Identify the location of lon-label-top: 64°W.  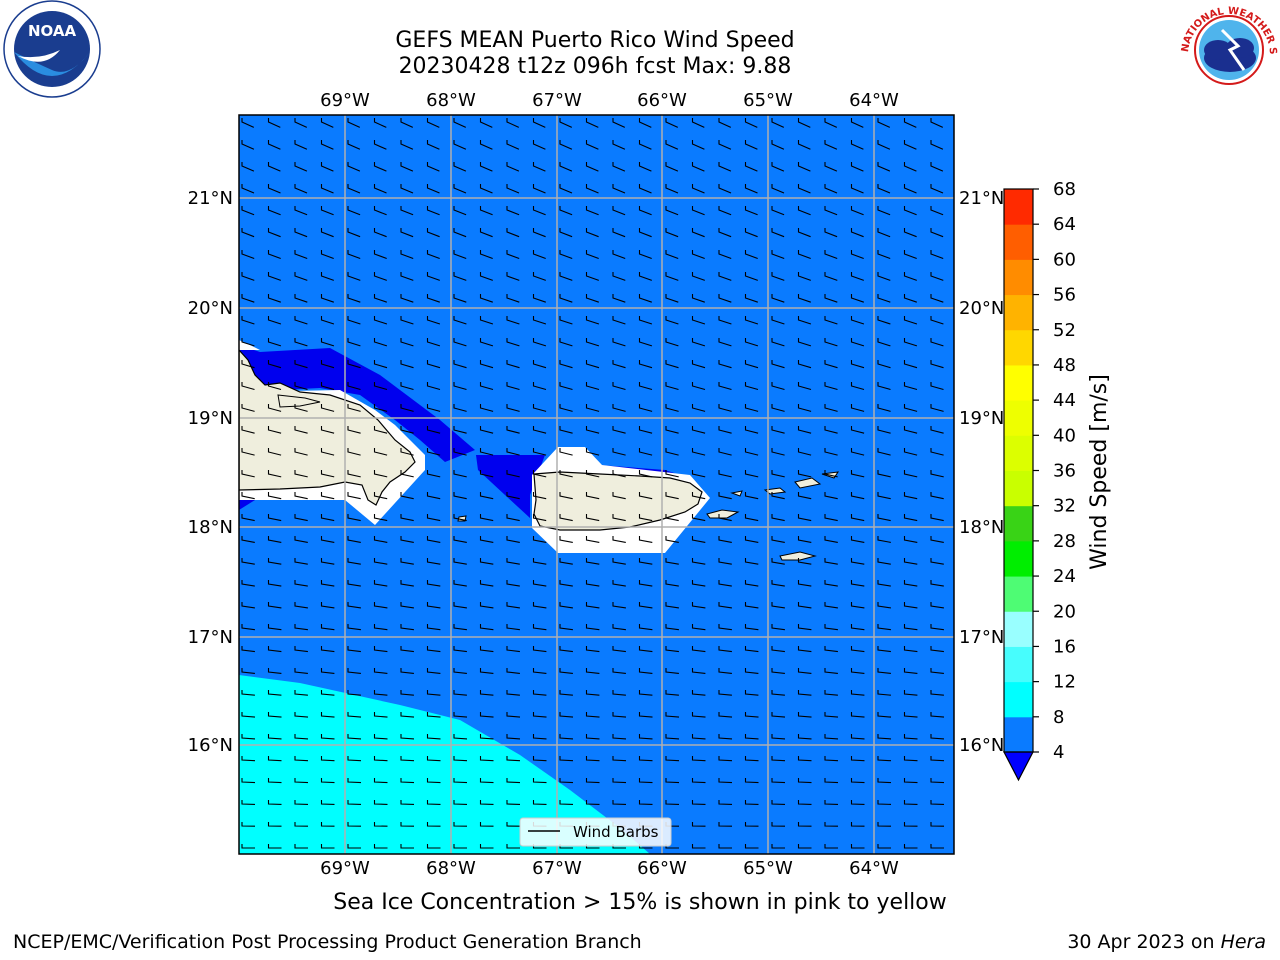
(874, 100).